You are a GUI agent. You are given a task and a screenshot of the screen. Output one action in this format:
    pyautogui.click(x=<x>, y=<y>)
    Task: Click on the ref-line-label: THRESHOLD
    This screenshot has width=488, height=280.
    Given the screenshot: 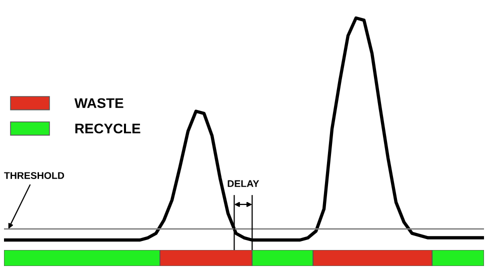 What is the action you would take?
    pyautogui.click(x=34, y=175)
    